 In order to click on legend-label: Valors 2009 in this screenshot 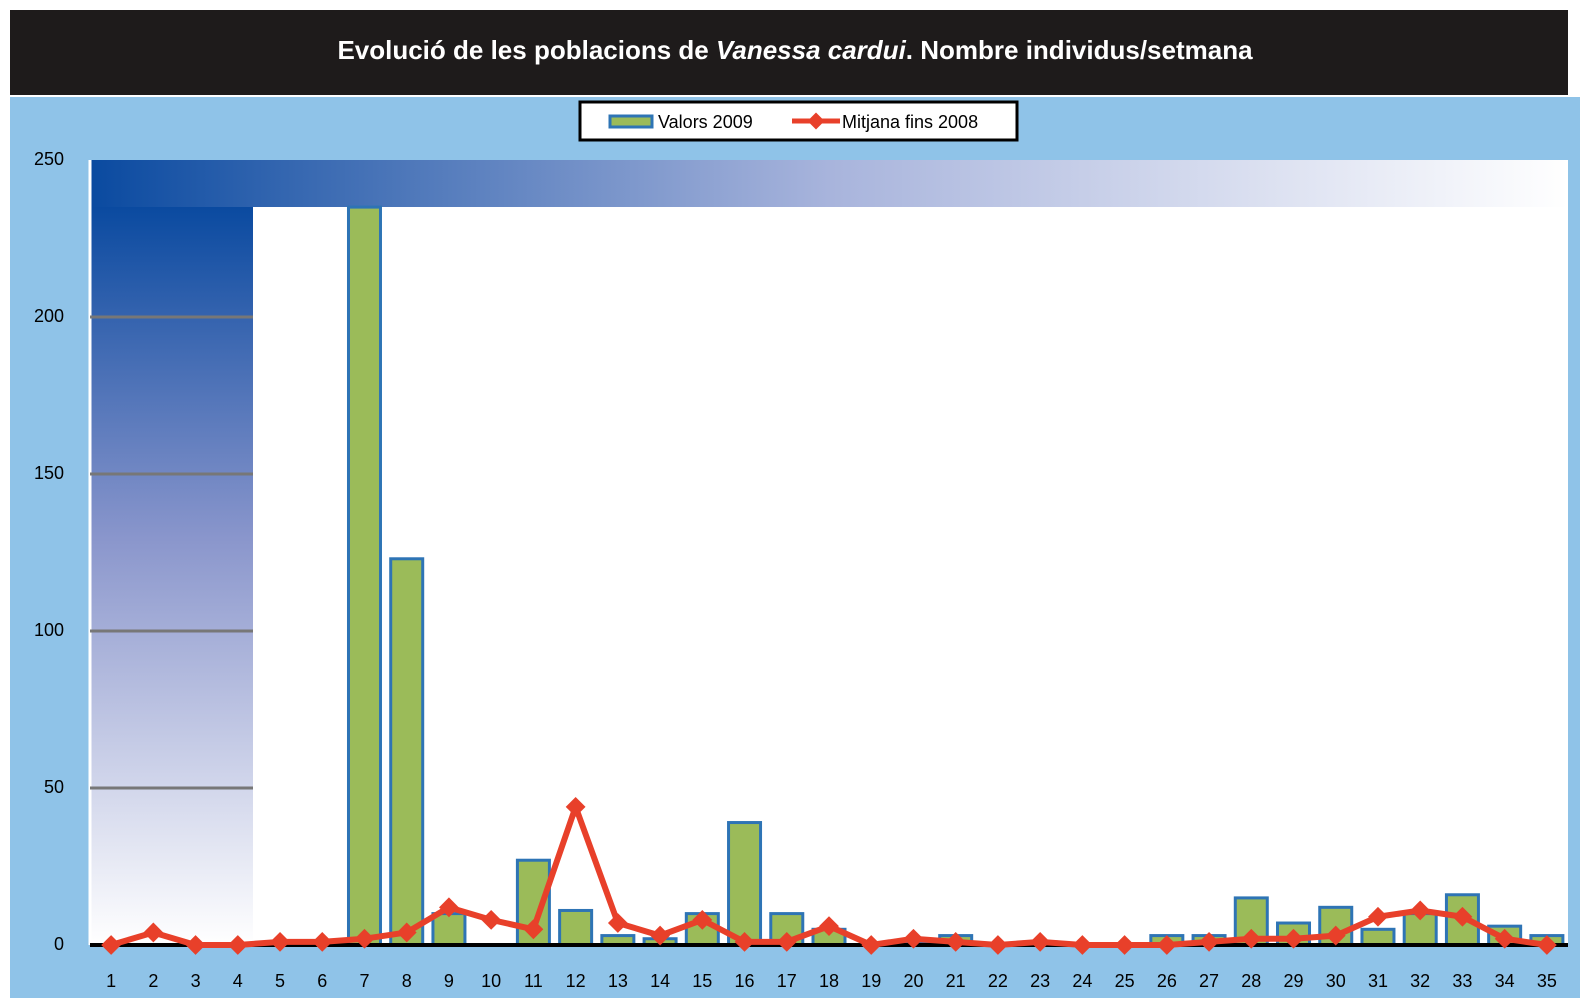, I will do `click(705, 122)`.